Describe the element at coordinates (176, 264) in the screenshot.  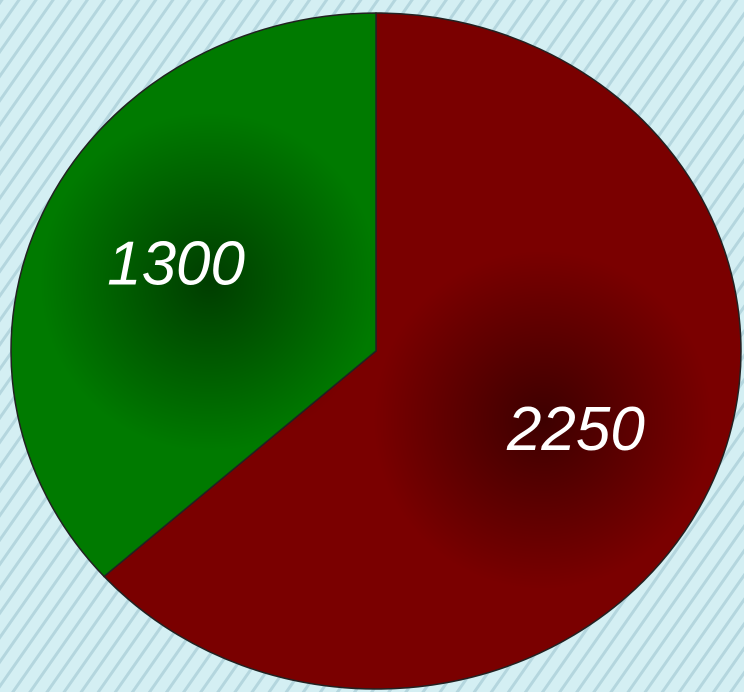
I see `data-label: 1300` at that location.